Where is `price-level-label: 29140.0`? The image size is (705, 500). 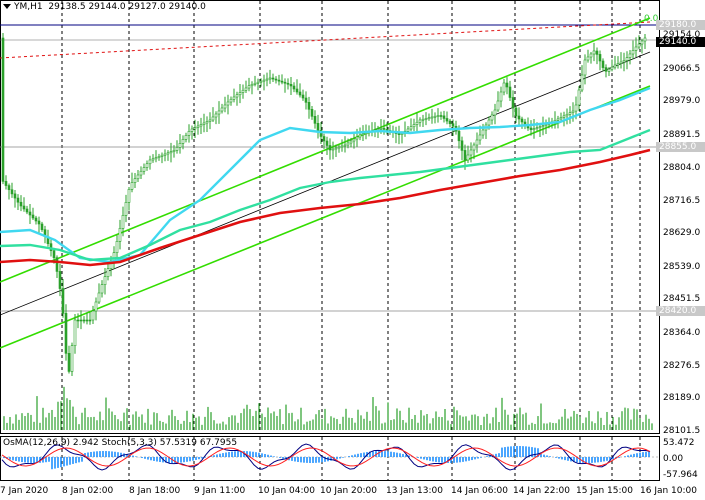 price-level-label: 29140.0 is located at coordinates (680, 42).